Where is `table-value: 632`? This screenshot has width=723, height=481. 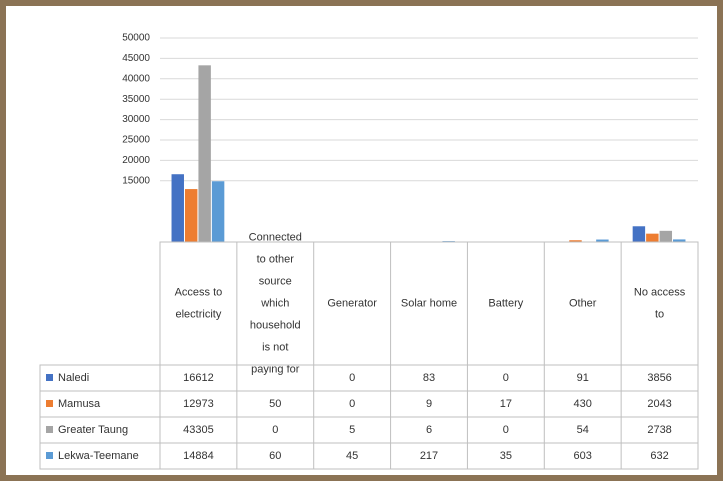
table-value: 632 is located at coordinates (659, 456).